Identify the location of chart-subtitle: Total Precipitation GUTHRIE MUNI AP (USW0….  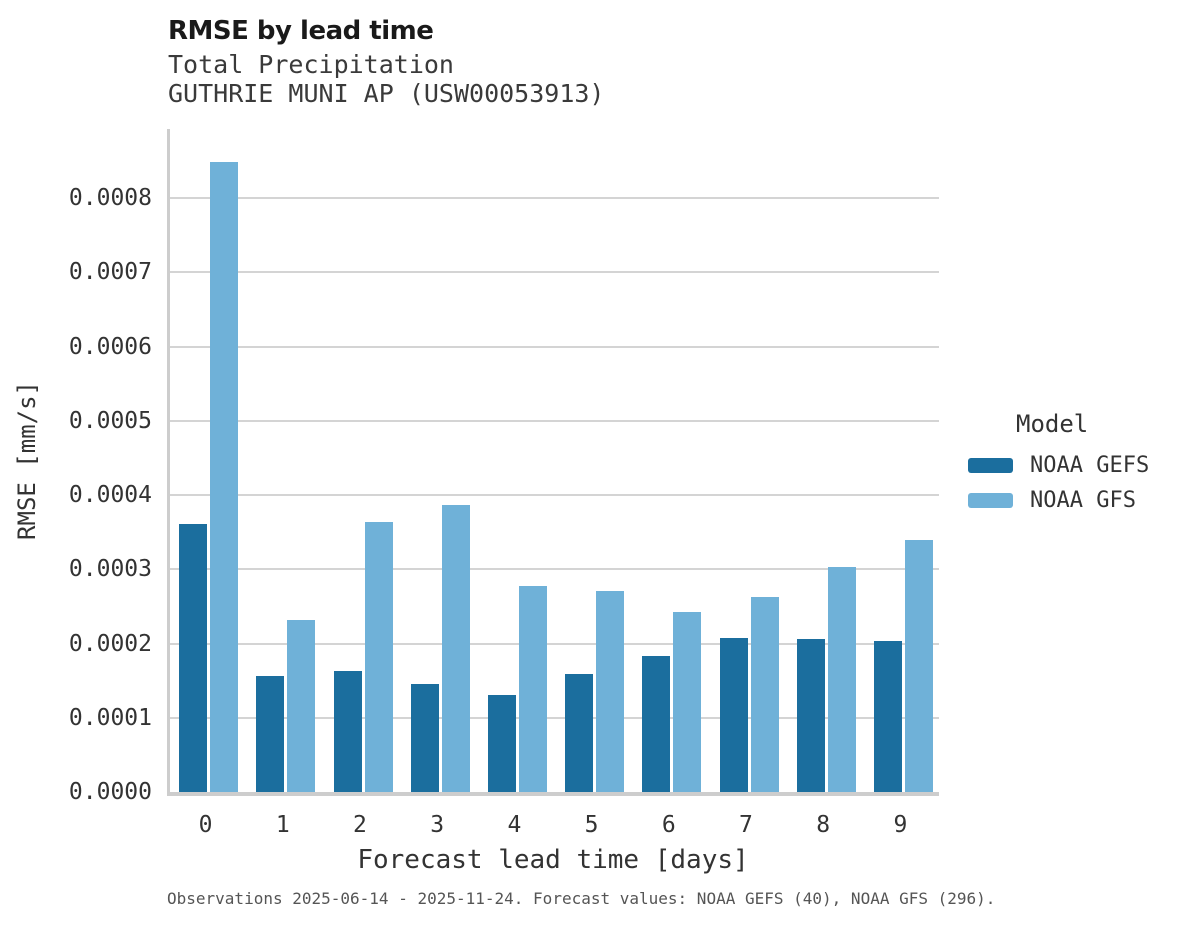
(386, 79).